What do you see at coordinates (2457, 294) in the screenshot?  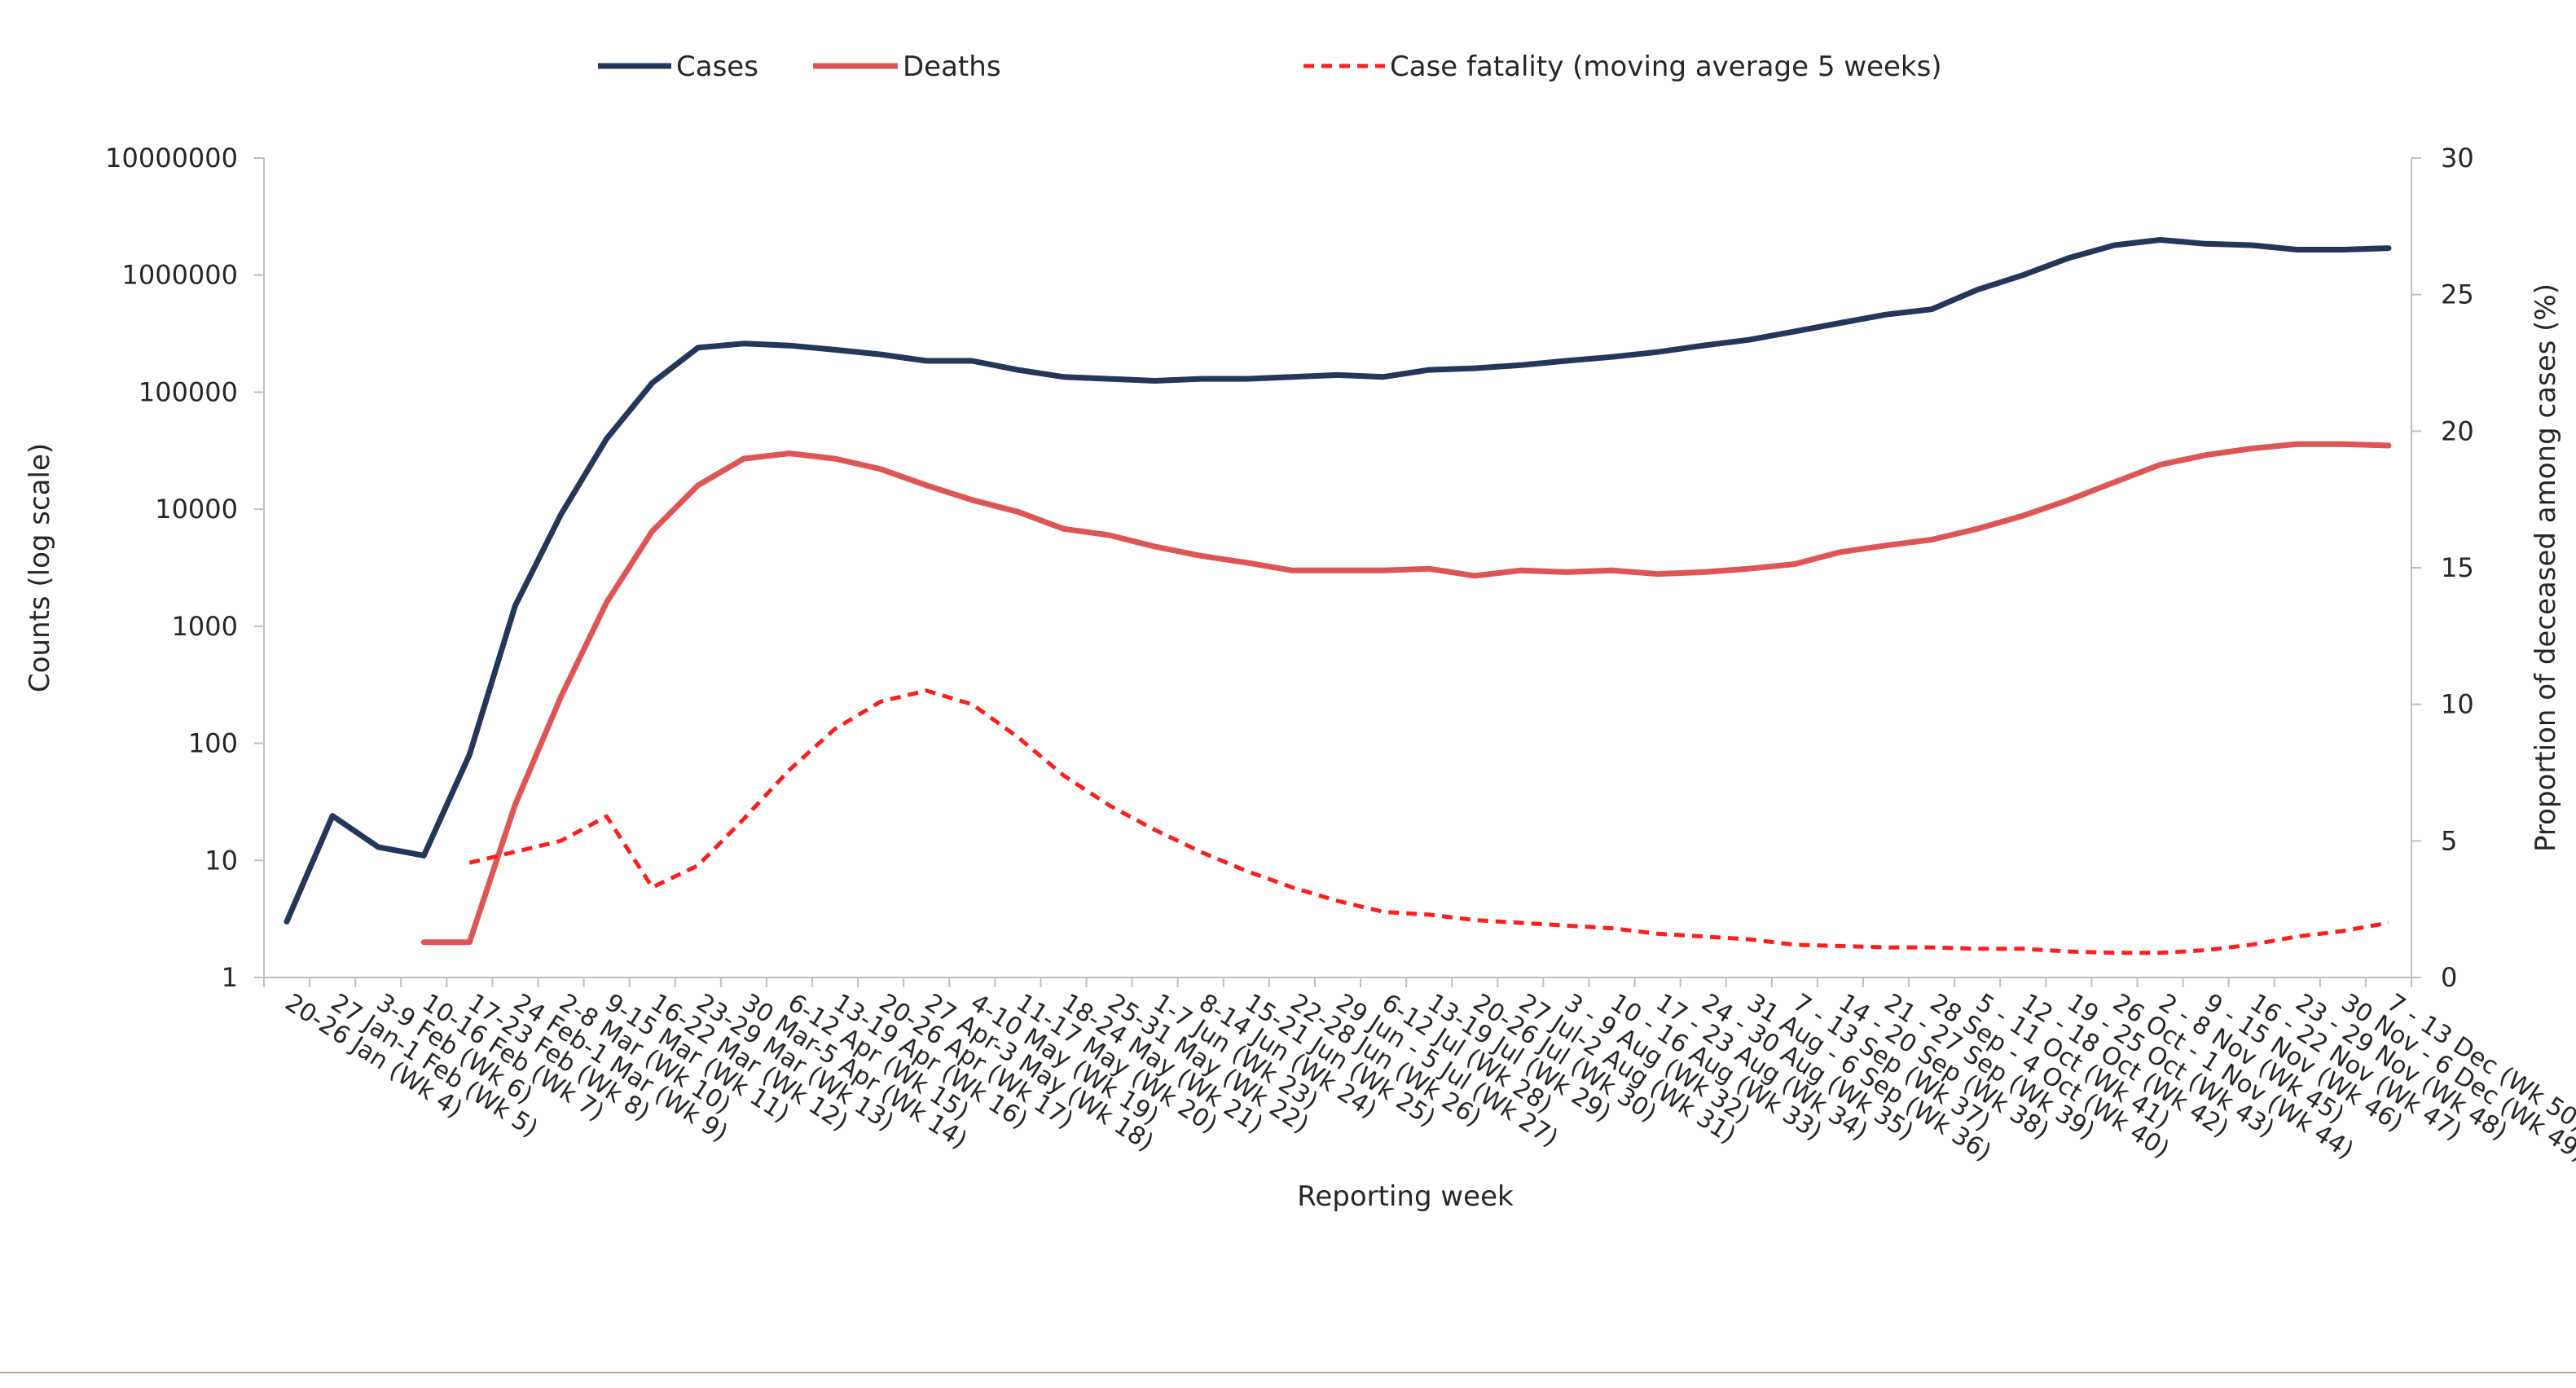 I see `right-y-tick-label: 25` at bounding box center [2457, 294].